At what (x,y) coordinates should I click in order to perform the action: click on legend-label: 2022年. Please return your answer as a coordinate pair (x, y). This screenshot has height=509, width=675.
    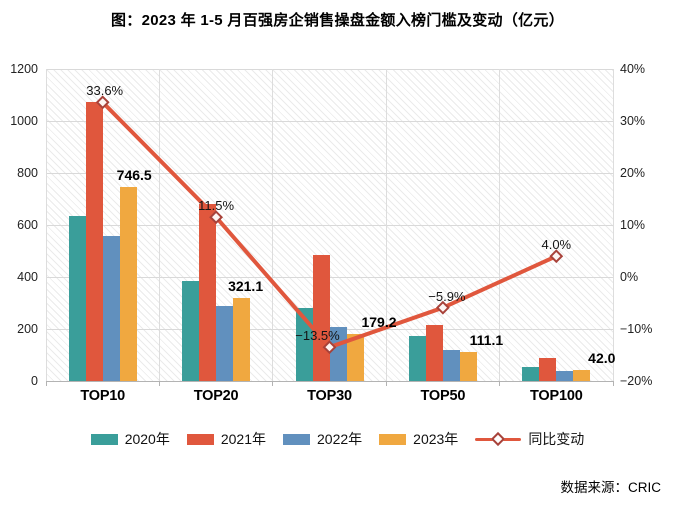
    Looking at the image, I should click on (340, 439).